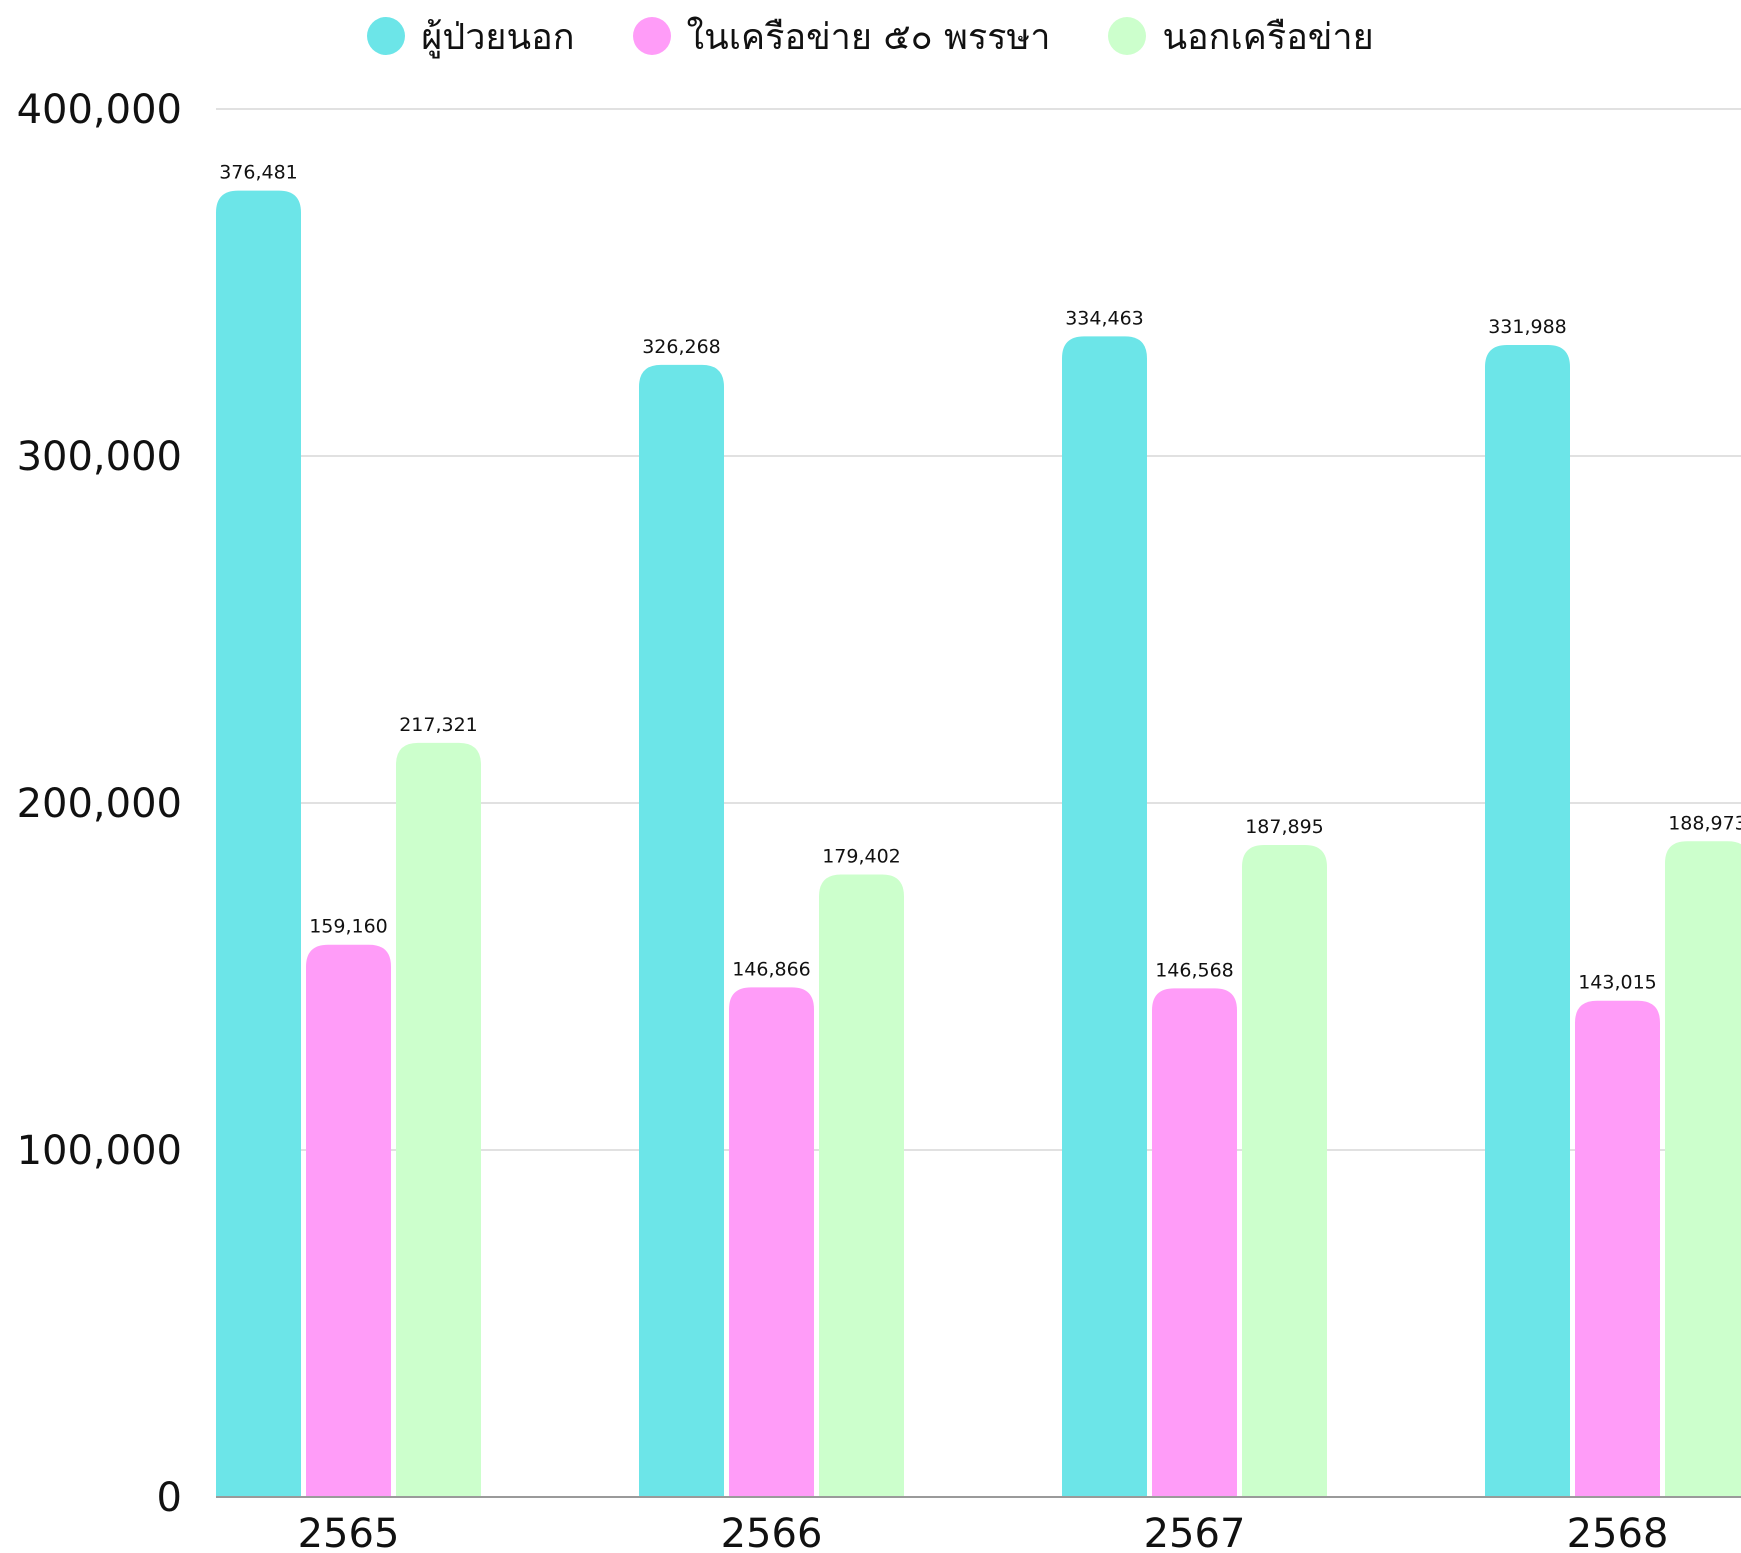  Describe the element at coordinates (1617, 983) in the screenshot. I see `data-label: 143,015` at that location.